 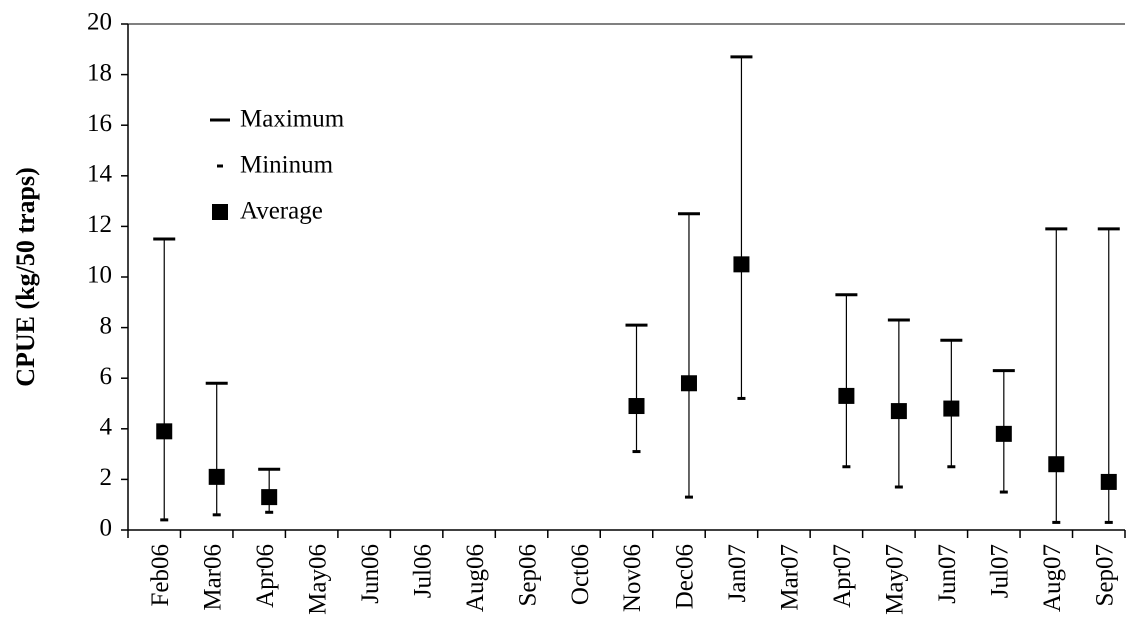 What do you see at coordinates (99, 275) in the screenshot?
I see `y-tick-label: 10` at bounding box center [99, 275].